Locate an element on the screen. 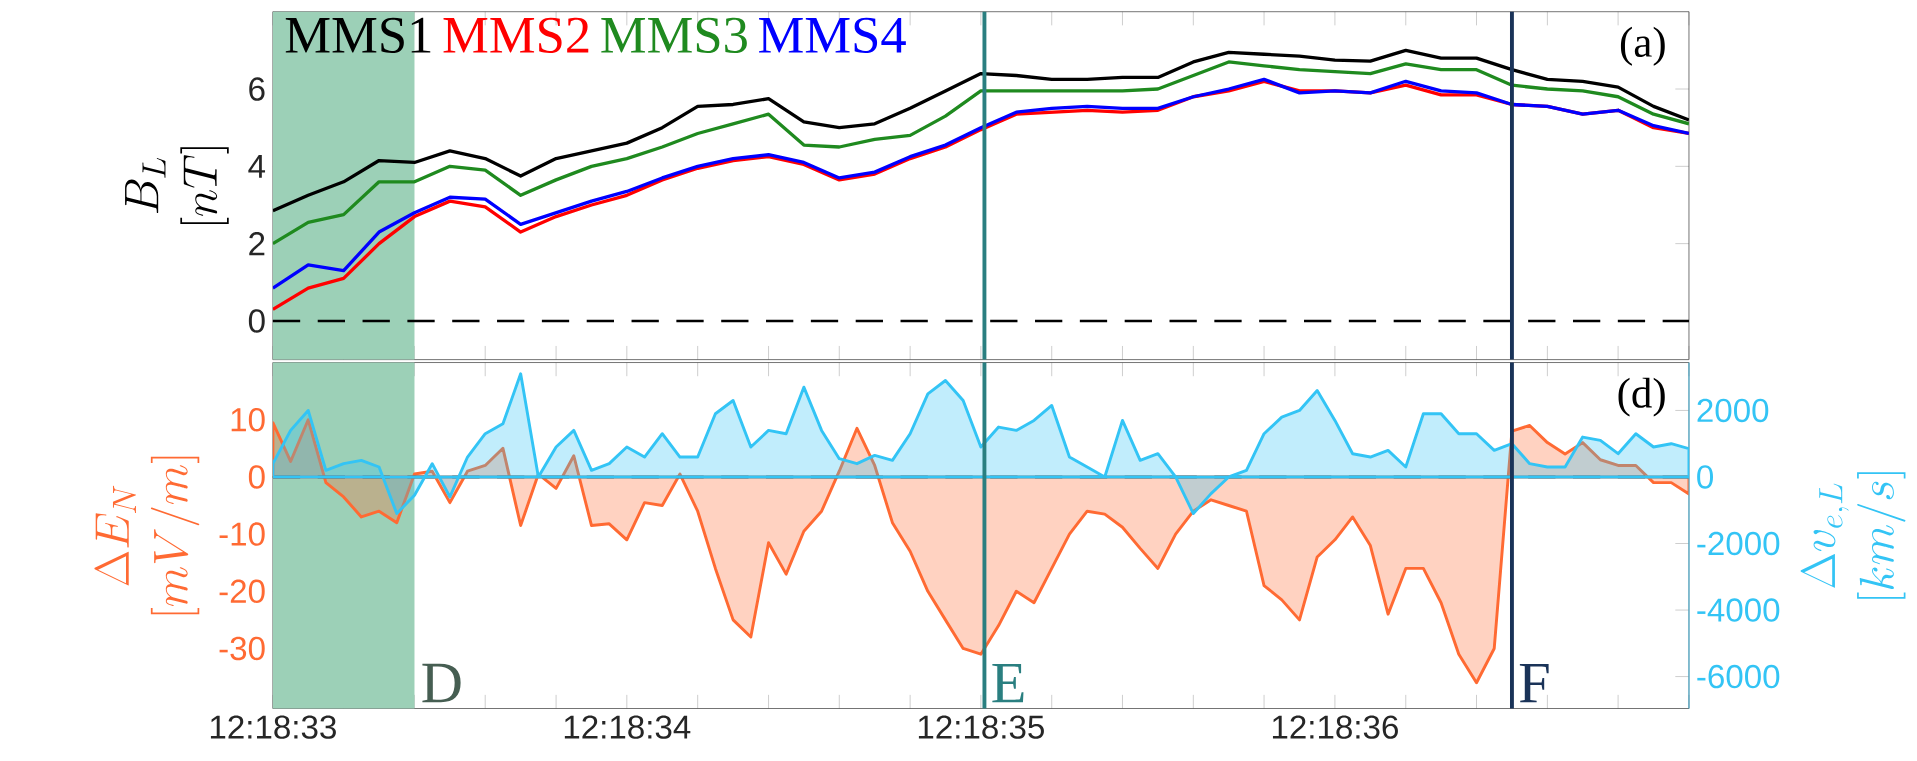 The width and height of the screenshot is (1917, 761). y2-tick-label: 0 is located at coordinates (1705, 477).